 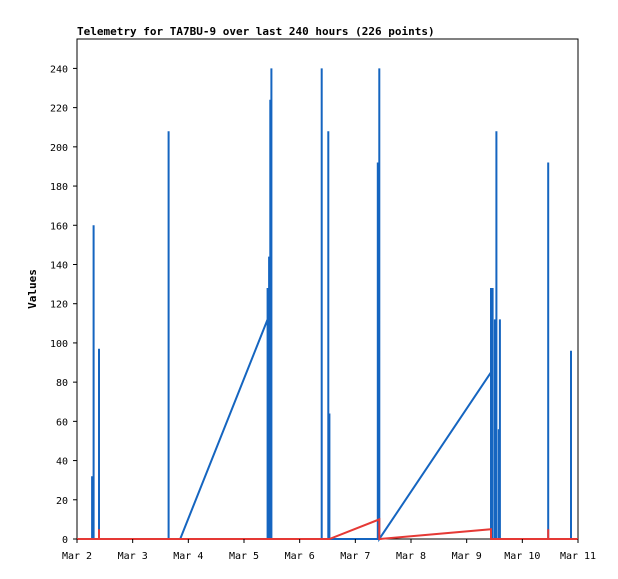 What do you see at coordinates (133, 556) in the screenshot?
I see `x-tick-label: Mar 3` at bounding box center [133, 556].